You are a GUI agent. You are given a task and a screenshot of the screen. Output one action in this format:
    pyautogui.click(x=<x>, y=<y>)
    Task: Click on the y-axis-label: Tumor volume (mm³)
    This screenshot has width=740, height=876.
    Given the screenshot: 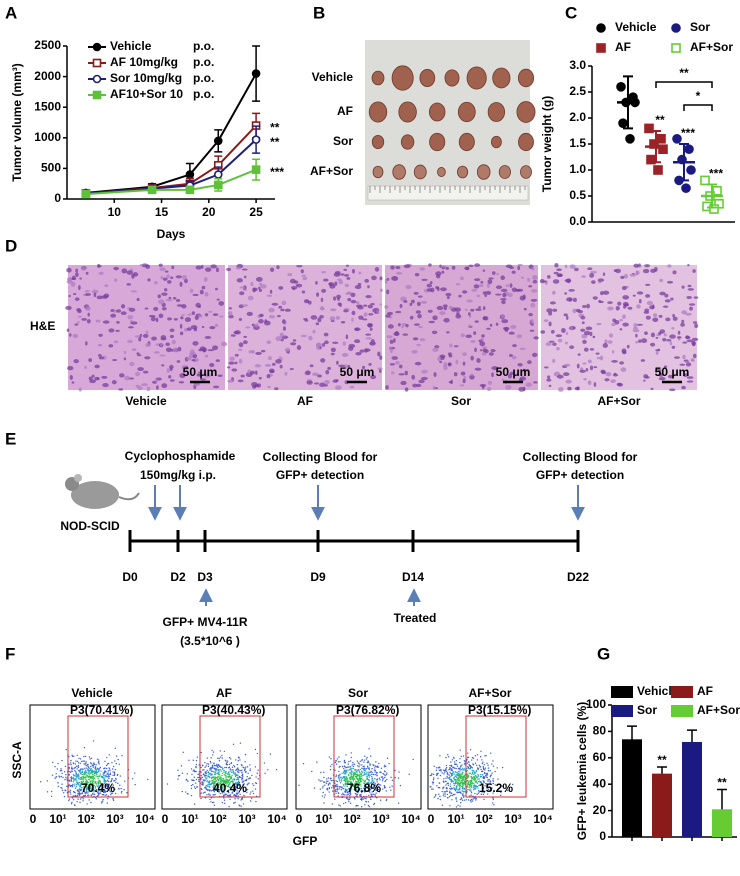 What is the action you would take?
    pyautogui.click(x=17, y=122)
    